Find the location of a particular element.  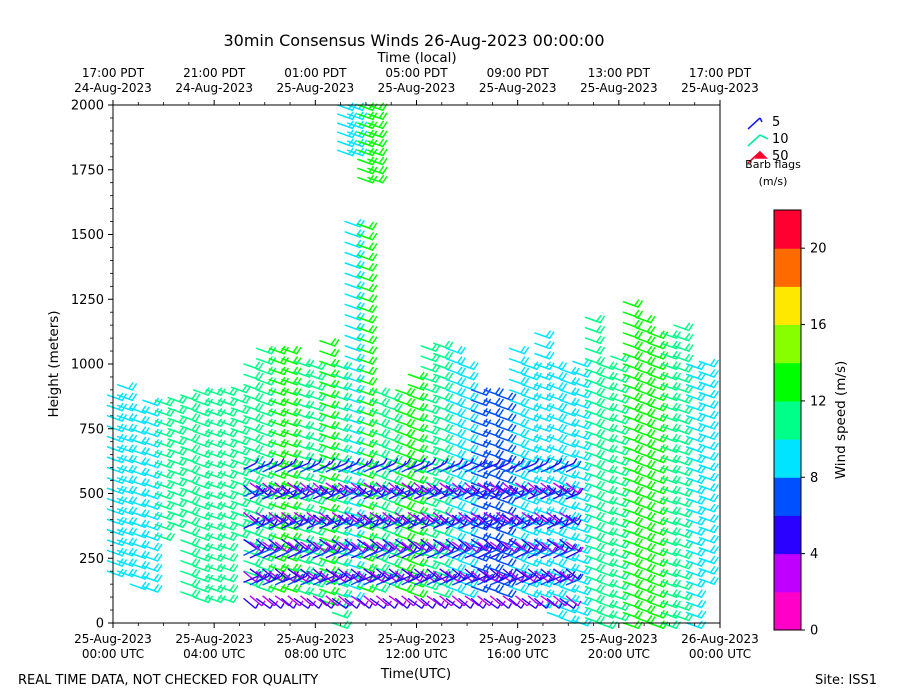

bottom-axis-label: Time(UTC) is located at coordinates (415, 674).